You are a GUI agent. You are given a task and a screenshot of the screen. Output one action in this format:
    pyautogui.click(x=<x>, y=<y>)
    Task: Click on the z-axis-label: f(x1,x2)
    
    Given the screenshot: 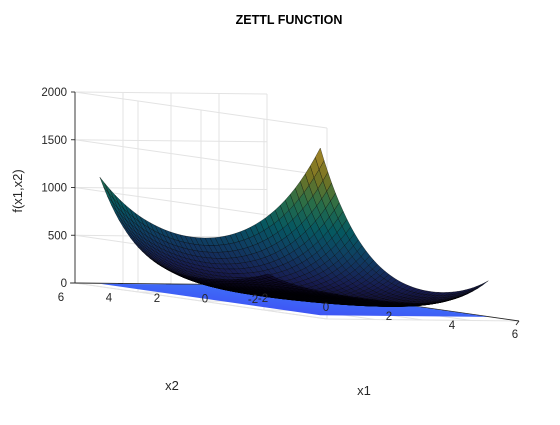 What is the action you would take?
    pyautogui.click(x=17, y=190)
    